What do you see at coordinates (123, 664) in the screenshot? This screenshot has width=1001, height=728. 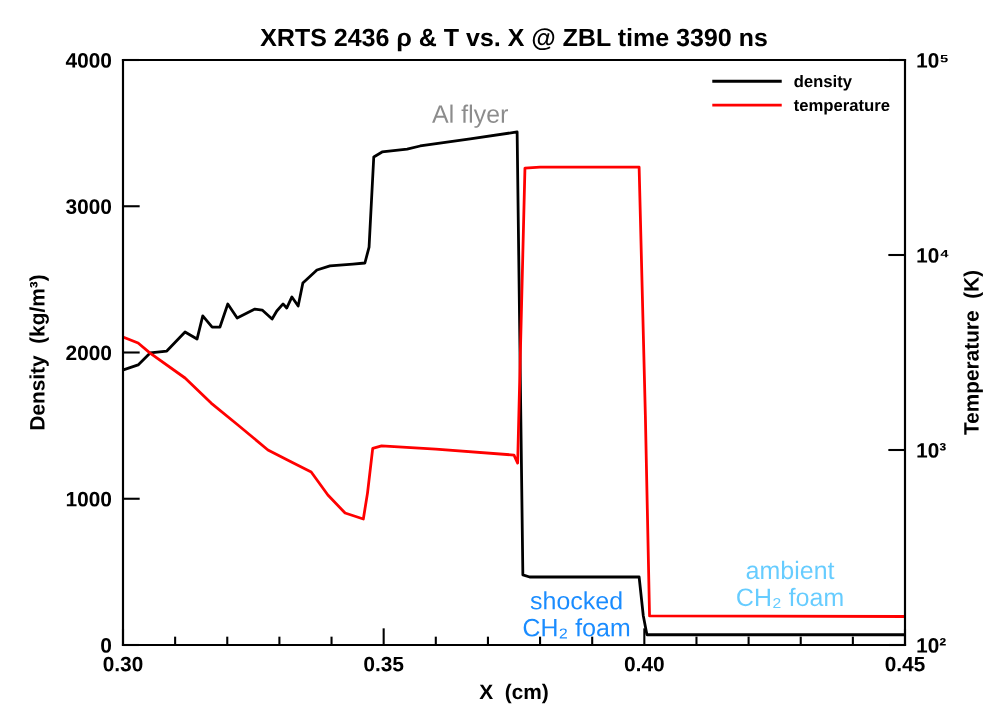 I see `x-tick-label: 0.30` at bounding box center [123, 664].